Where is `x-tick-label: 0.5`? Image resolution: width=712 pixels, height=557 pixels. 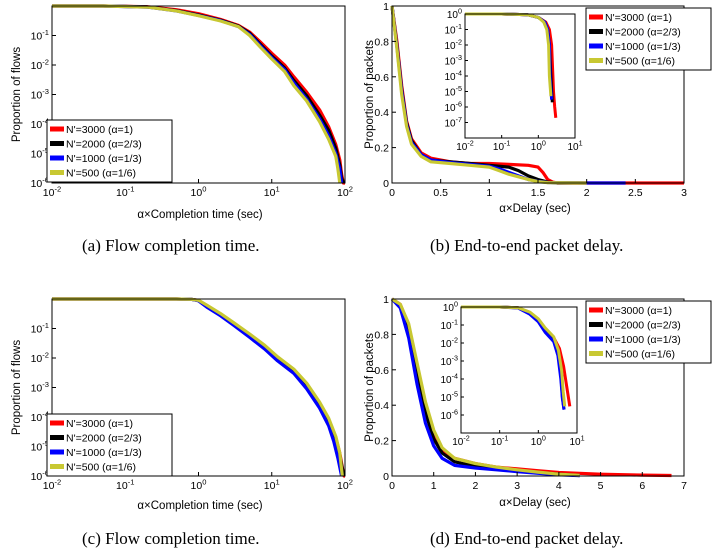 x-tick-label: 0.5 is located at coordinates (440, 193).